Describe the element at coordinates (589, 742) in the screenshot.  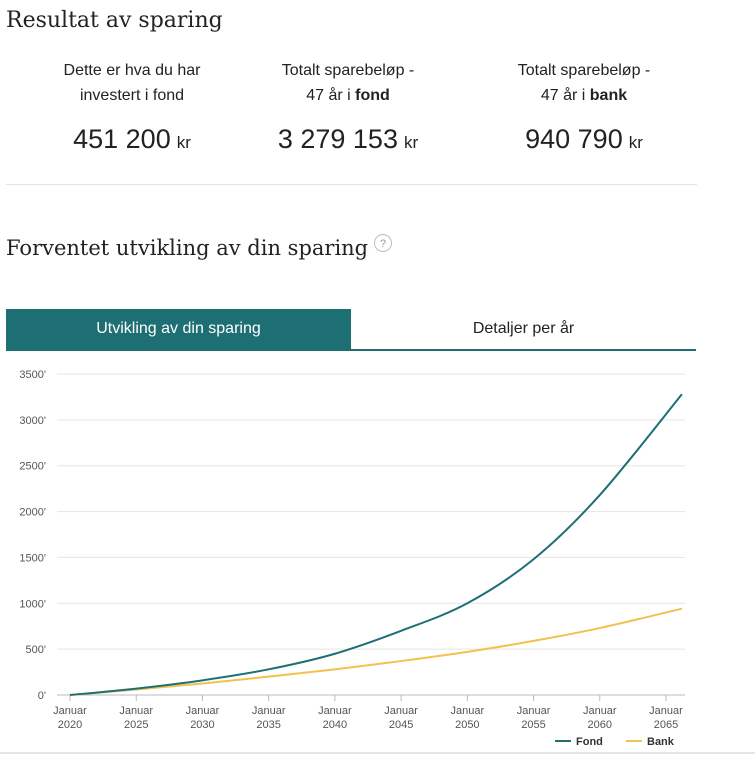
I see `legend-label-fond: Fond` at that location.